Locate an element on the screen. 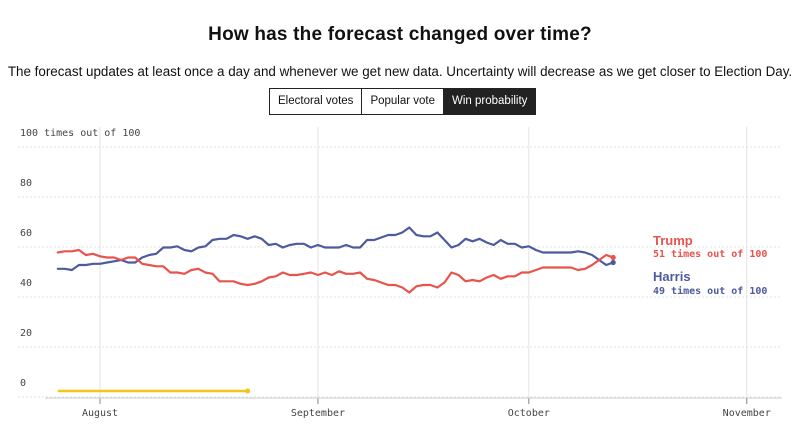 Image resolution: width=800 pixels, height=442 pixels. page-title: How has the forecast changed over time? is located at coordinates (400, 34).